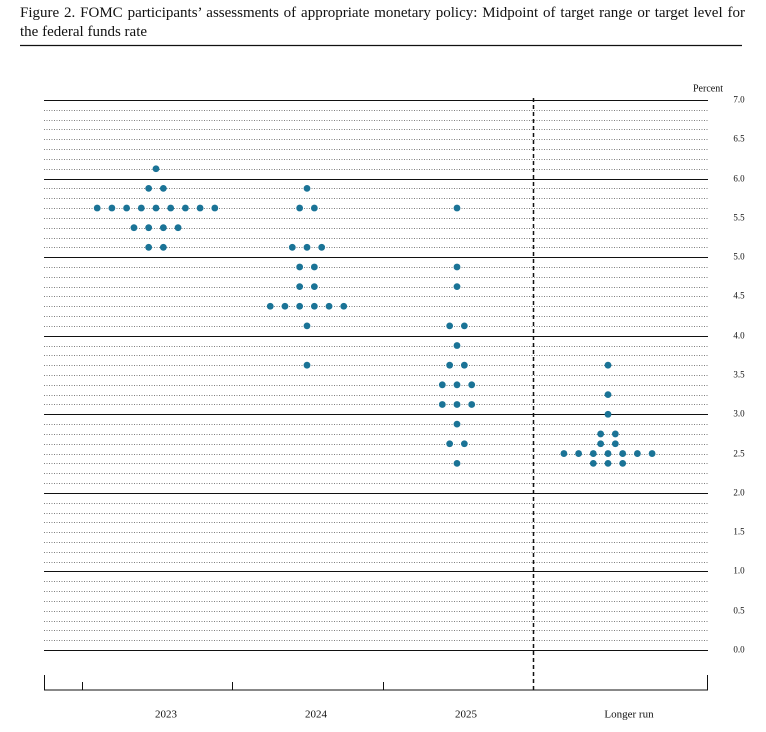  What do you see at coordinates (739, 218) in the screenshot?
I see `y-tick-label: 5.5` at bounding box center [739, 218].